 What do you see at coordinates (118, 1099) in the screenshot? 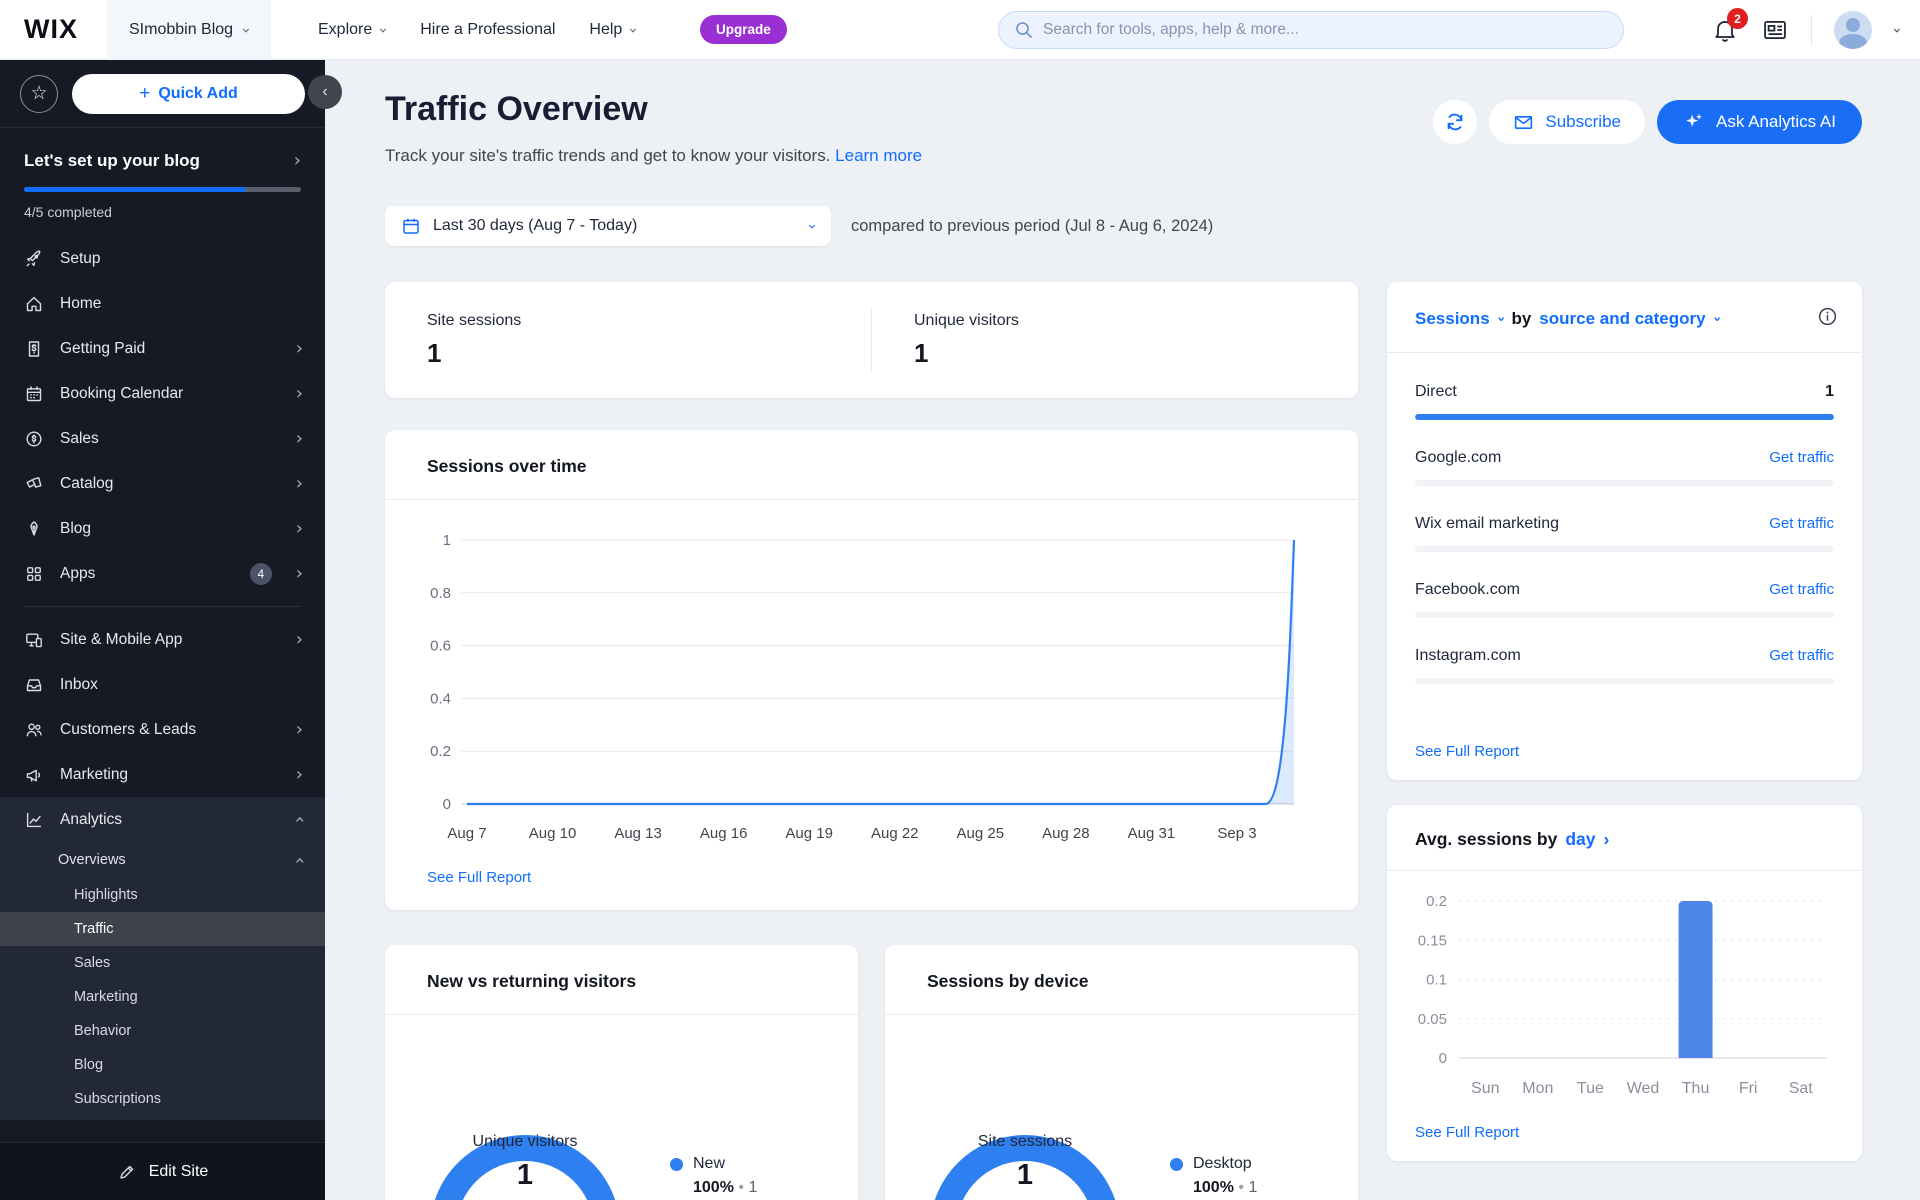
I see `sidebar-subitem-subscriptions: Subscriptions` at bounding box center [118, 1099].